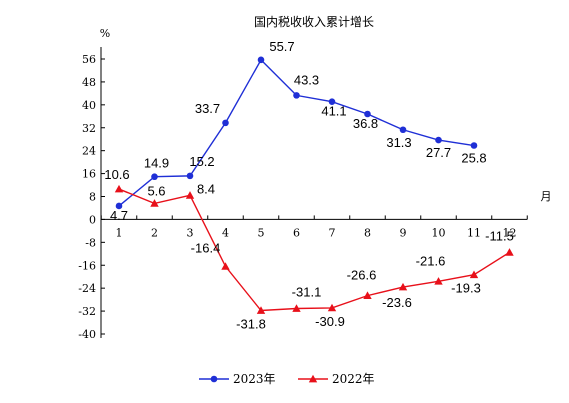 The width and height of the screenshot is (569, 403). What do you see at coordinates (398, 142) in the screenshot?
I see `data-label: 31.3` at bounding box center [398, 142].